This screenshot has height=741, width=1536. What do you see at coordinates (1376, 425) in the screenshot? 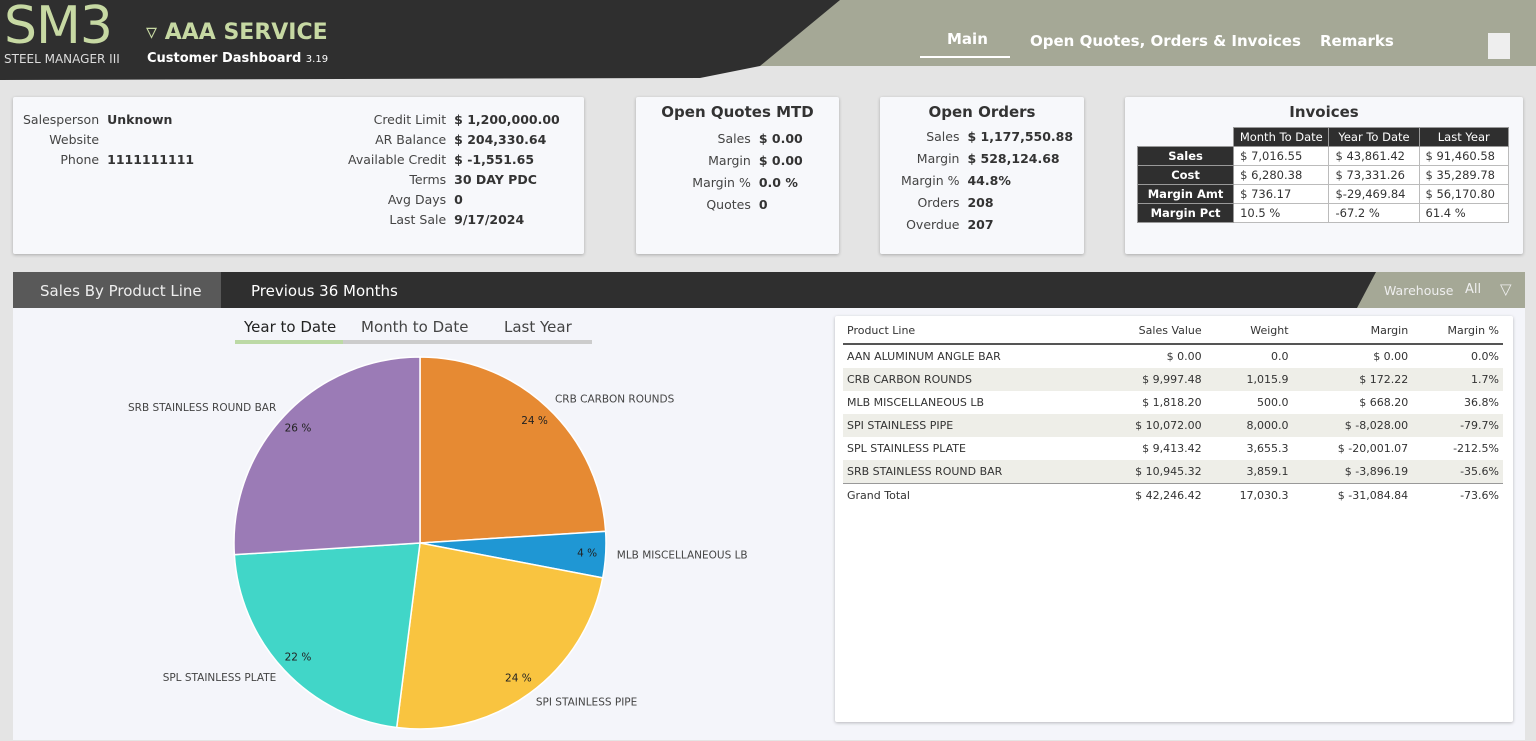
I see `cell: $ -8,028.00` at bounding box center [1376, 425].